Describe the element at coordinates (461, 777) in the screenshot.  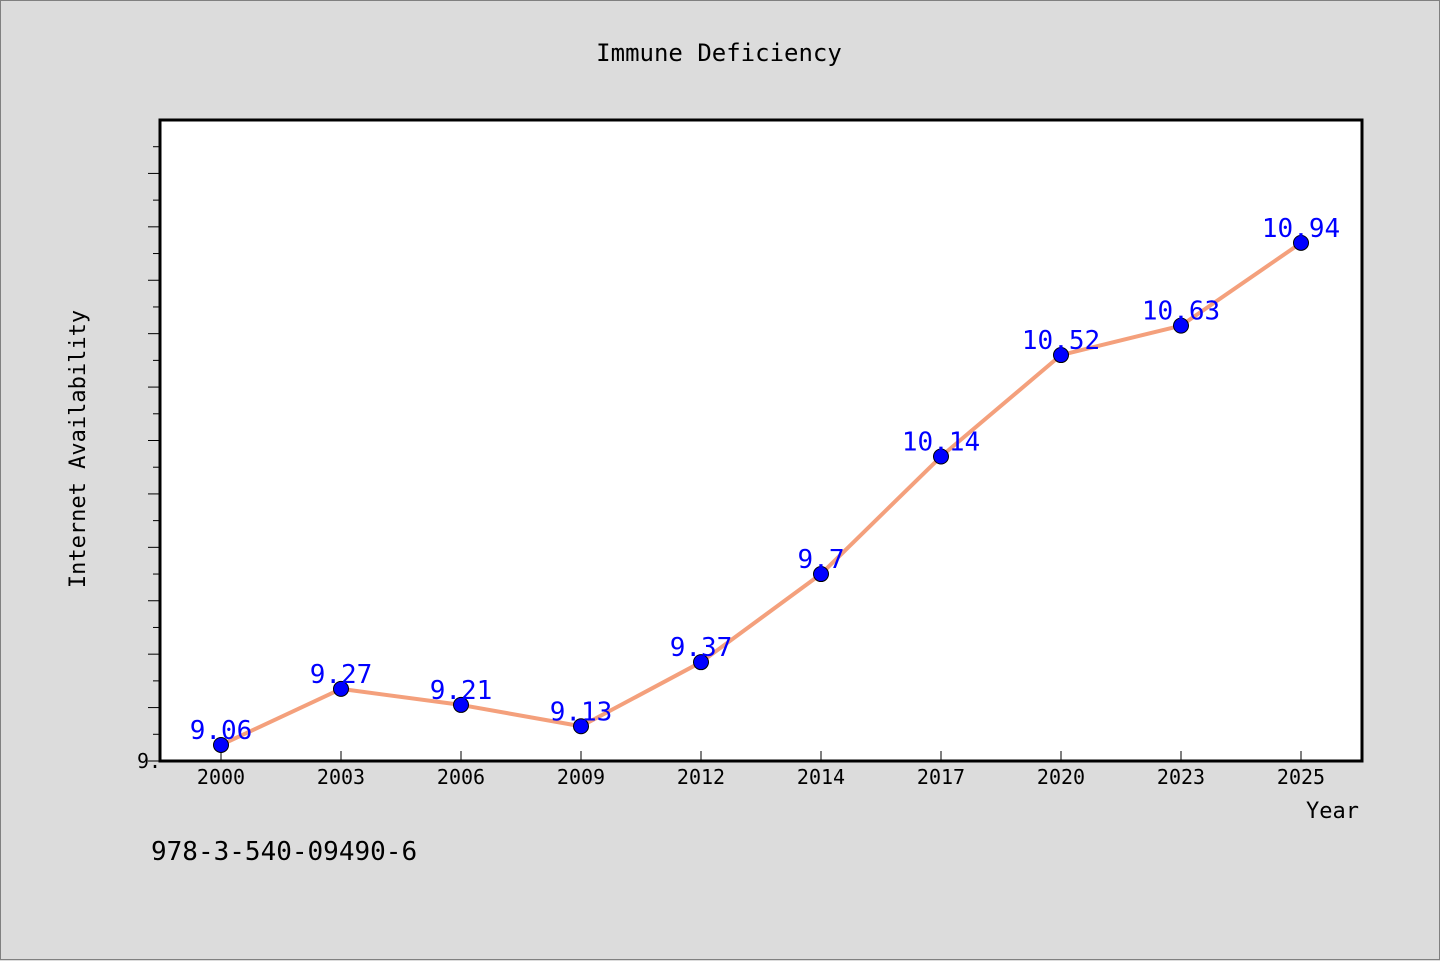
I see `x-tick-label: 2006` at that location.